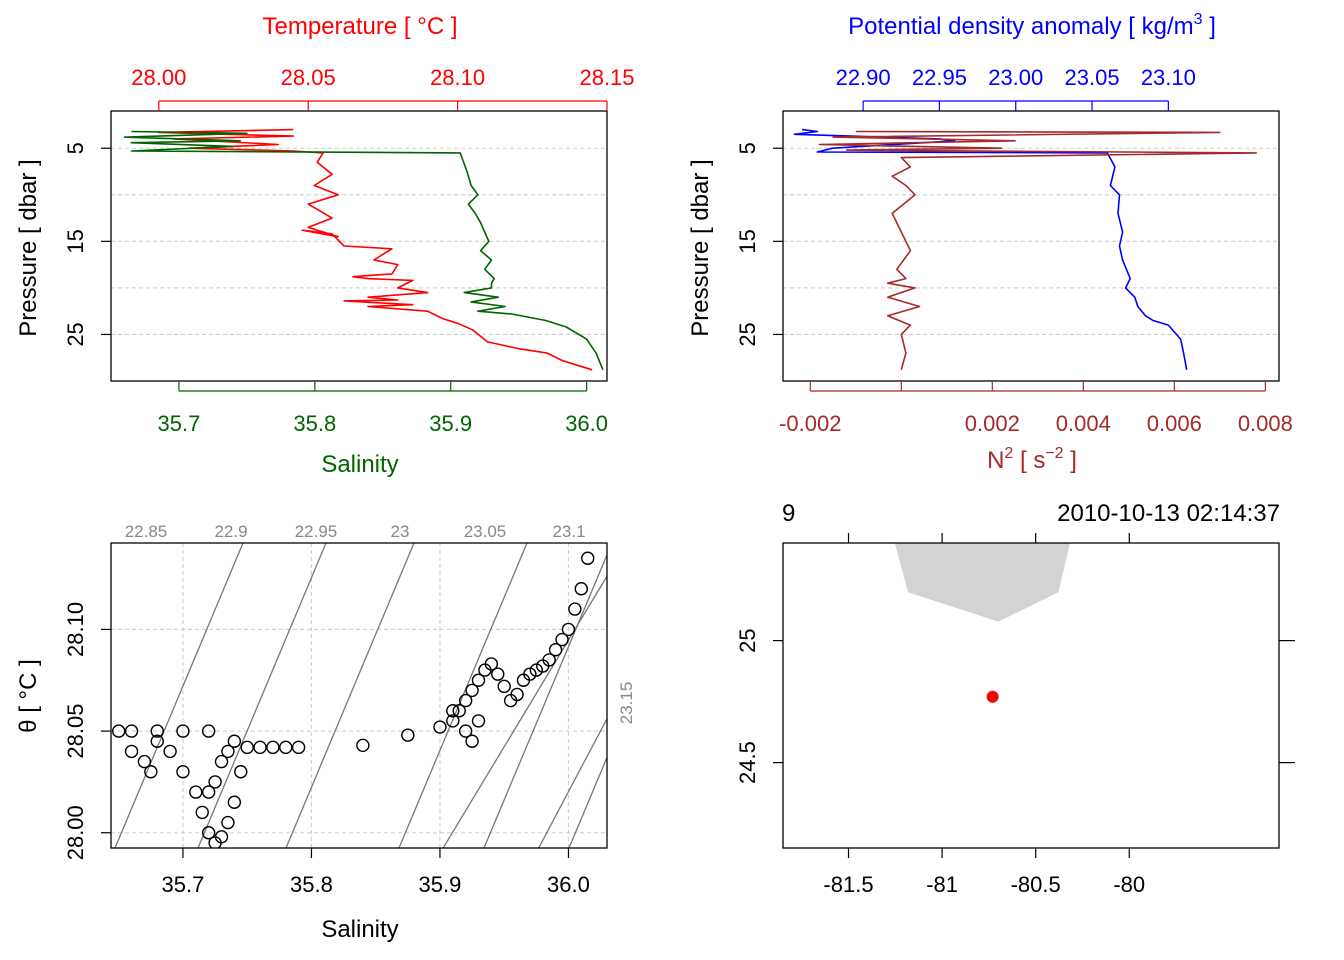 Image resolution: width=1344 pixels, height=960 pixels. What do you see at coordinates (400, 531) in the screenshot?
I see `isopycnal-label: 23` at bounding box center [400, 531].